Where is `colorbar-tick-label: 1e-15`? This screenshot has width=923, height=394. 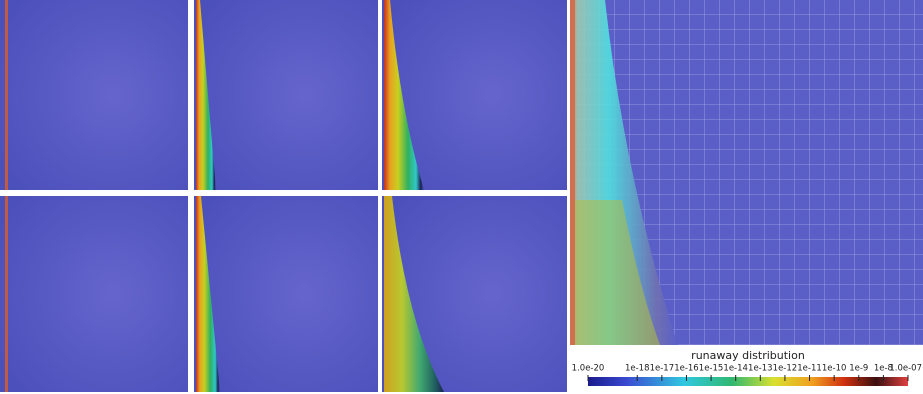
colorbar-tick-label: 1e-15 is located at coordinates (711, 369).